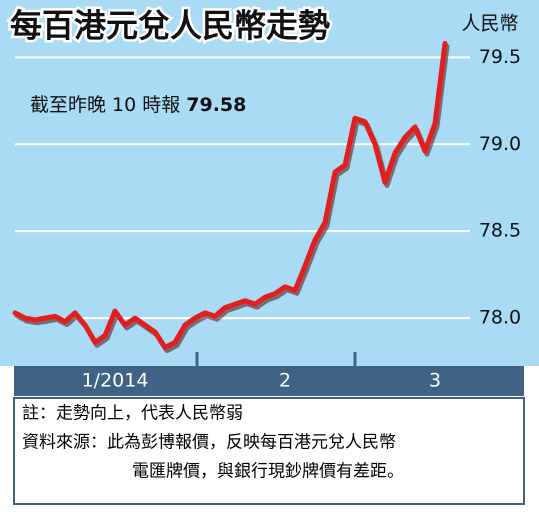  I want to click on x-tick-label: 2, so click(285, 381).